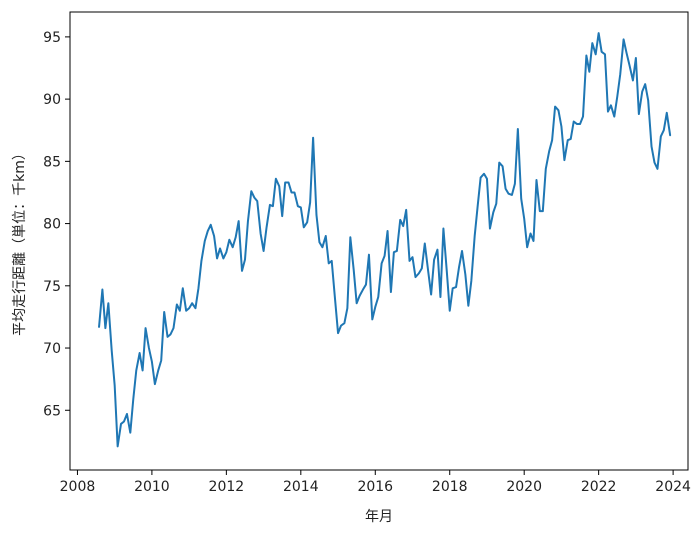 The width and height of the screenshot is (700, 536). What do you see at coordinates (301, 487) in the screenshot?
I see `x-tick-label: 2014` at bounding box center [301, 487].